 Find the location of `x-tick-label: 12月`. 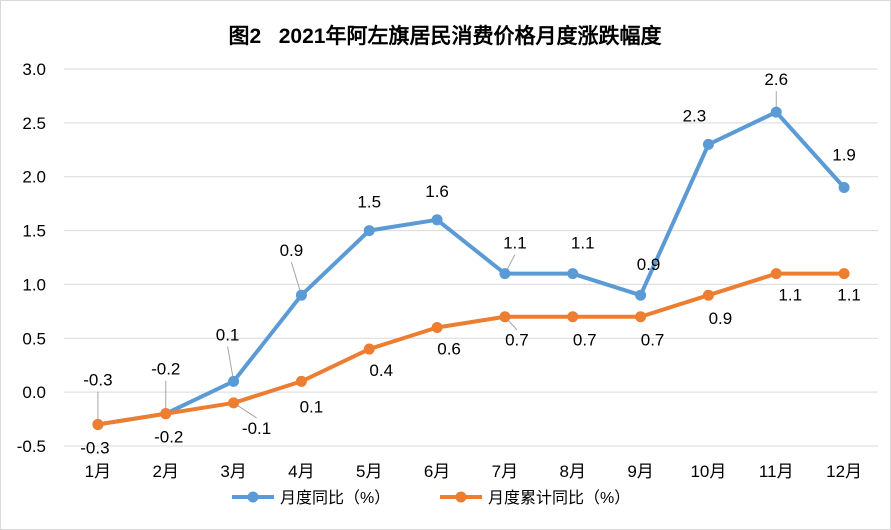

x-tick-label: 12月 is located at coordinates (844, 471).